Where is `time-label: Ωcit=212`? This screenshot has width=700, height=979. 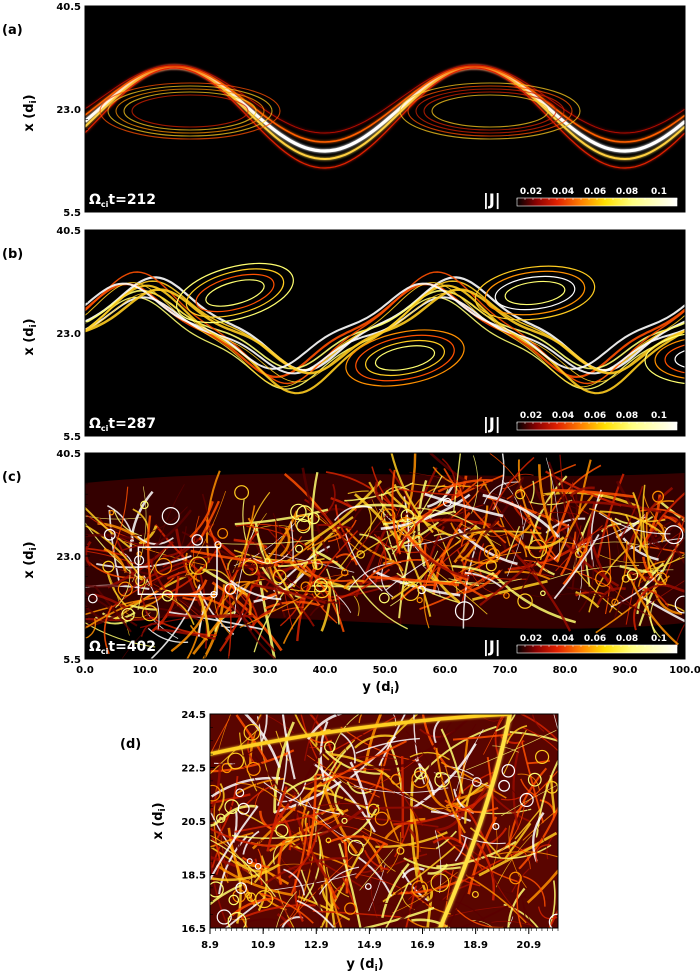 time-label: Ωcit=212 is located at coordinates (122, 200).